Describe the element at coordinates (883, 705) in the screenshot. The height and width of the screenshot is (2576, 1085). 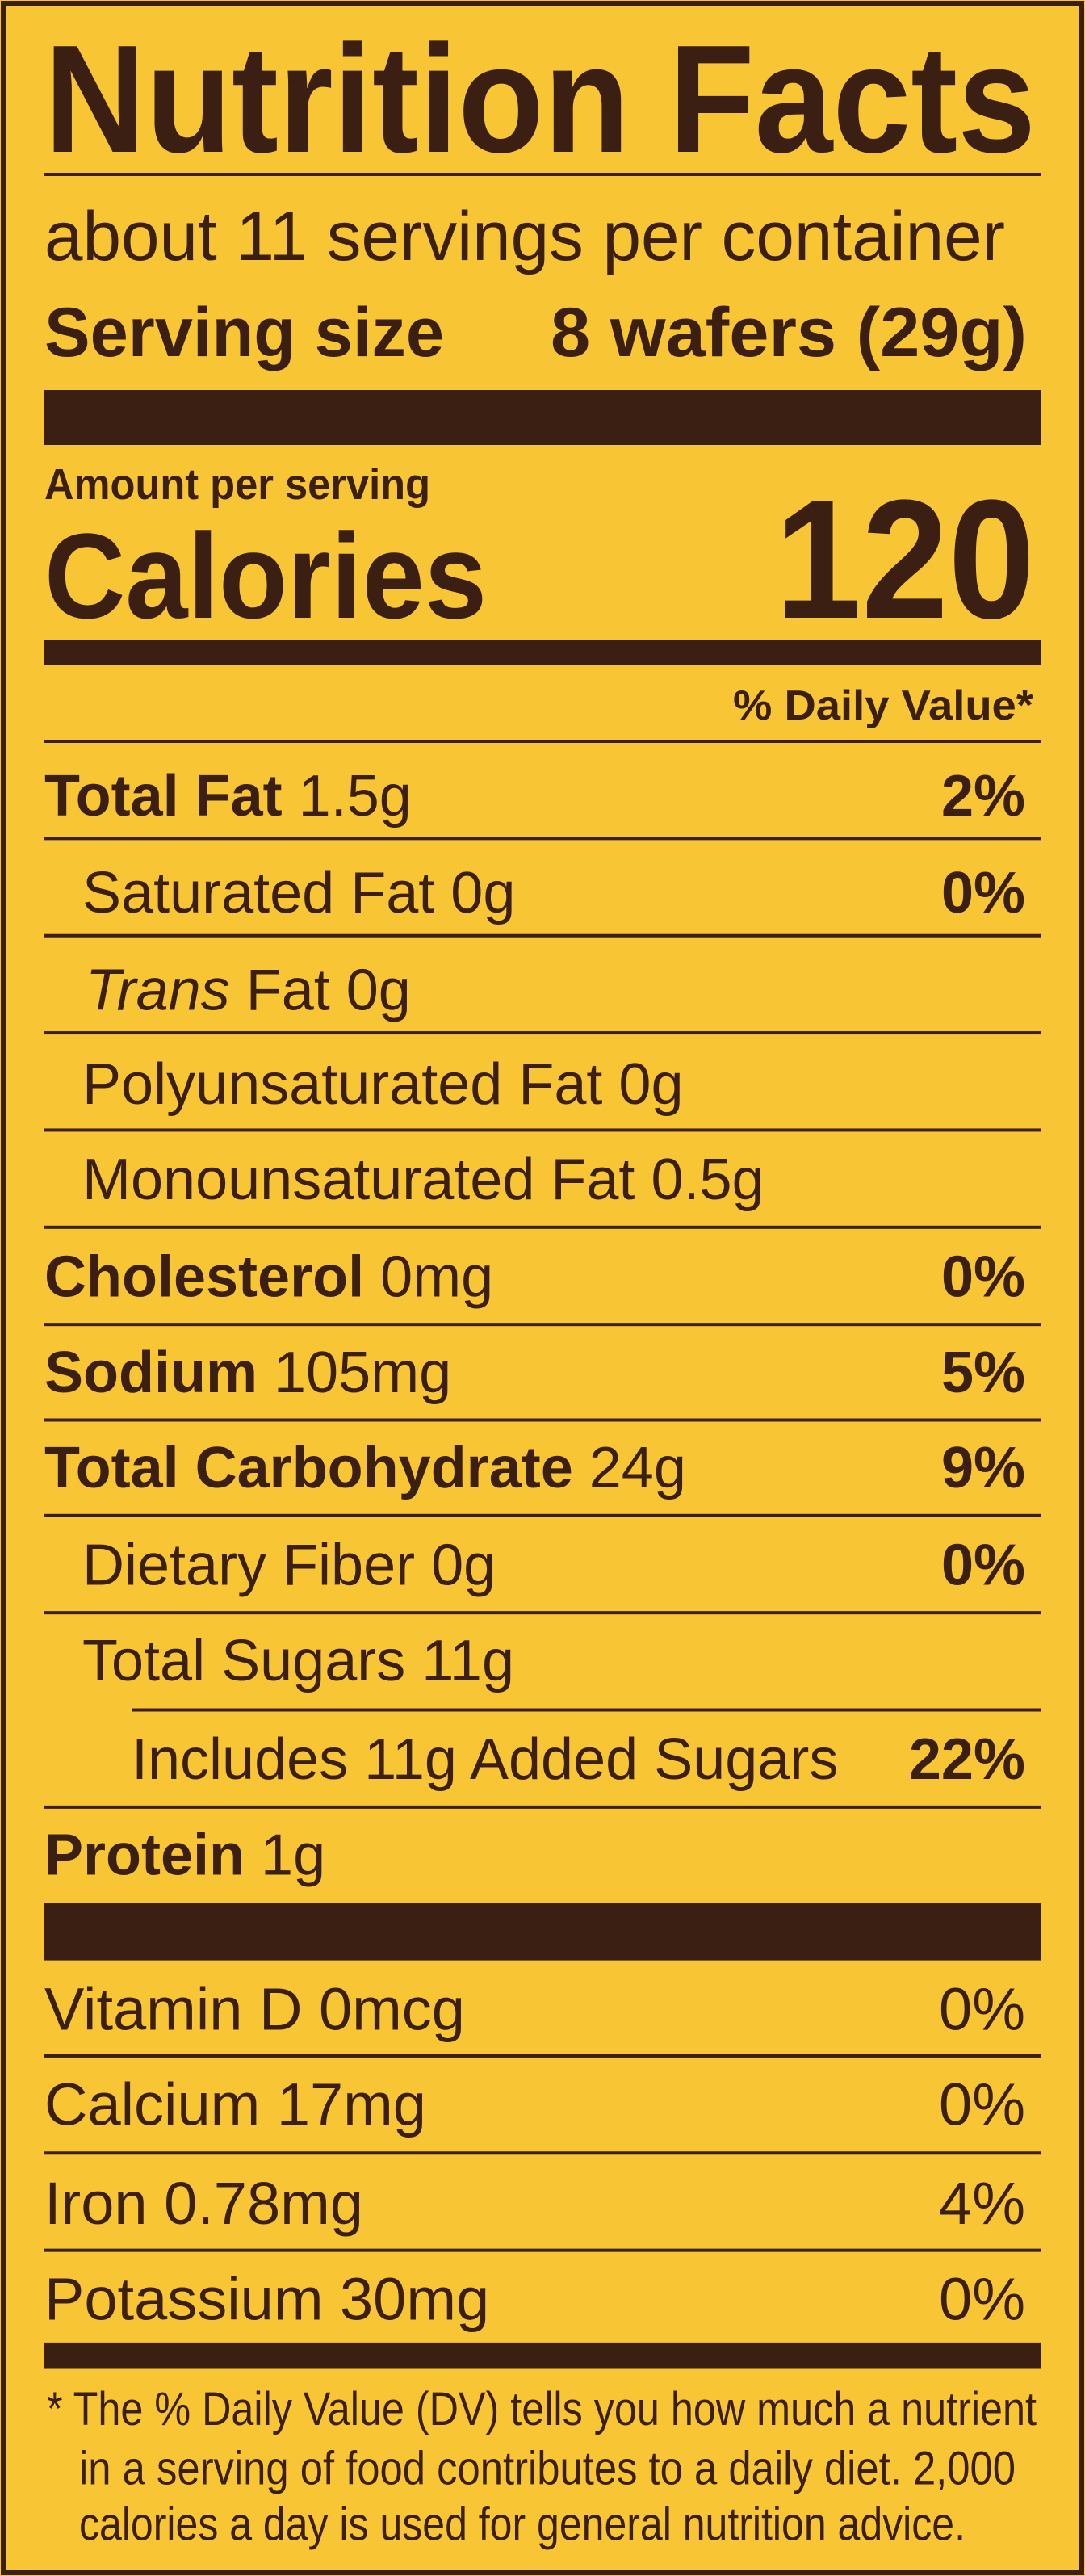
I see `dv-header: % Daily Value*` at that location.